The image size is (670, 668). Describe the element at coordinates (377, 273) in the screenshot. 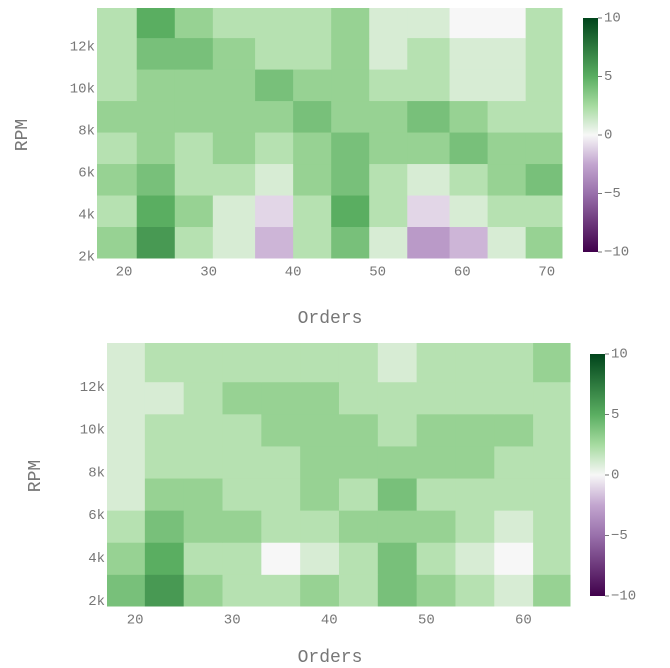

I see `x-tick-label: 50` at that location.